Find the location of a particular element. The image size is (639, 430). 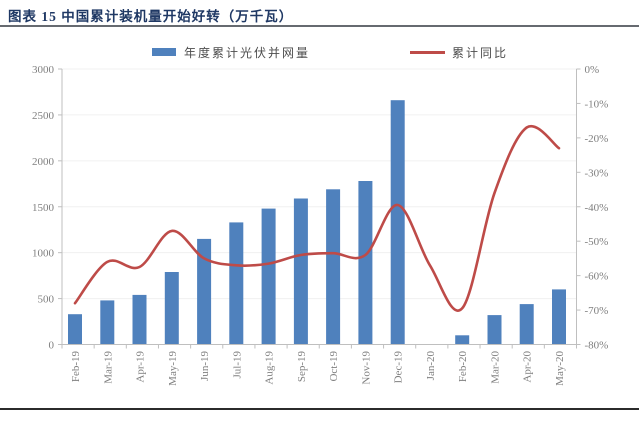

right-tick-label: -60% is located at coordinates (597, 277).